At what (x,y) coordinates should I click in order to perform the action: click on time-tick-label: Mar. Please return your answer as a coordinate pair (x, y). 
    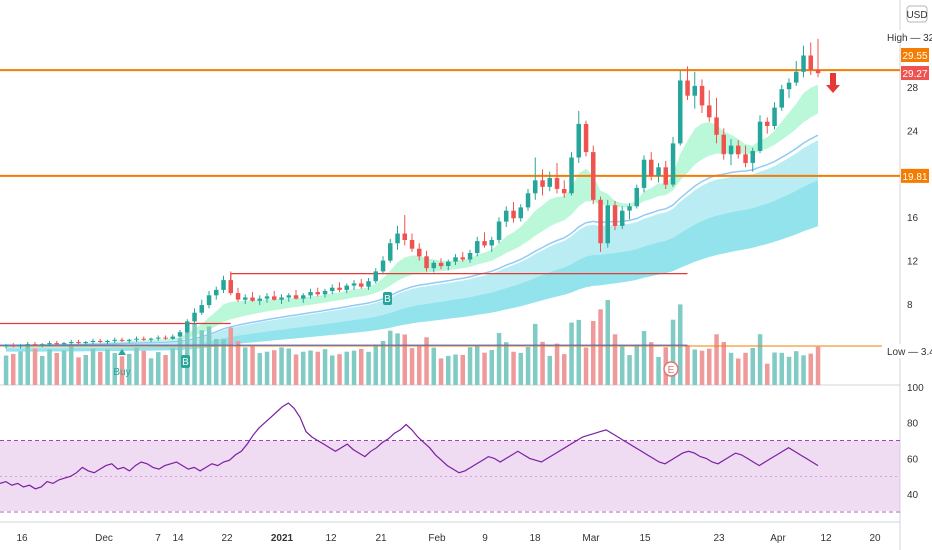
    Looking at the image, I should click on (591, 538).